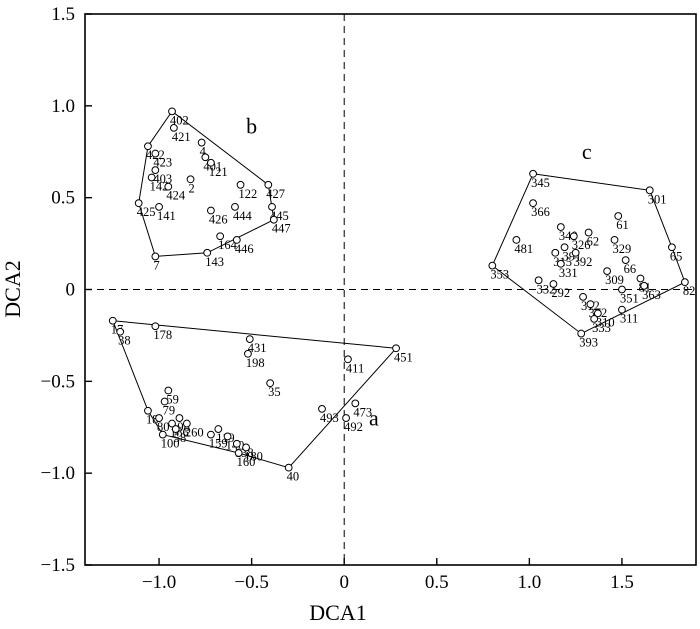 The height and width of the screenshot is (629, 700). What do you see at coordinates (181, 137) in the screenshot?
I see `point-label-421: 421` at bounding box center [181, 137].